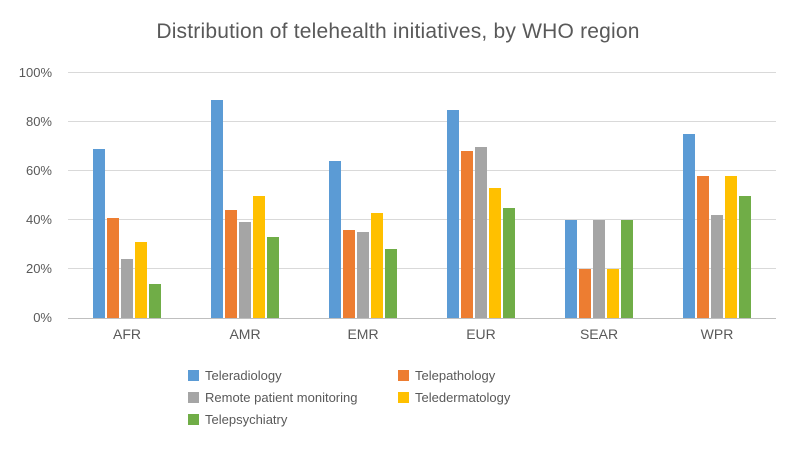 Image resolution: width=796 pixels, height=451 pixels. I want to click on x-tick-label: SEAR, so click(599, 334).